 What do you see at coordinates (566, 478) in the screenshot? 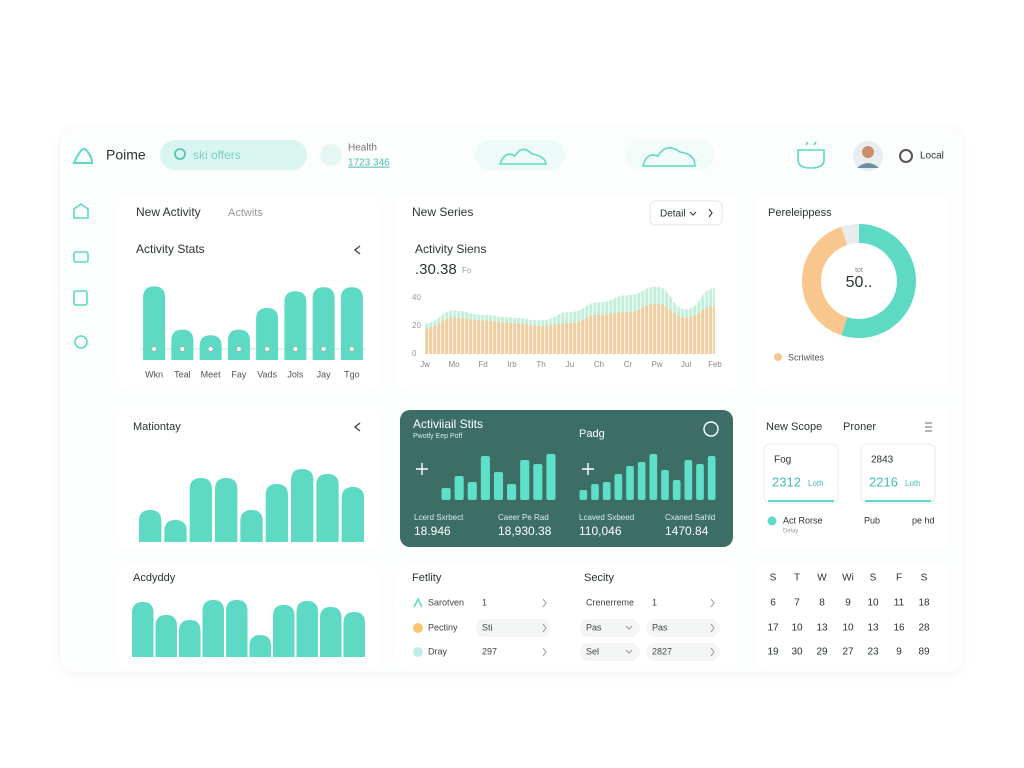
I see `dark-panel` at bounding box center [566, 478].